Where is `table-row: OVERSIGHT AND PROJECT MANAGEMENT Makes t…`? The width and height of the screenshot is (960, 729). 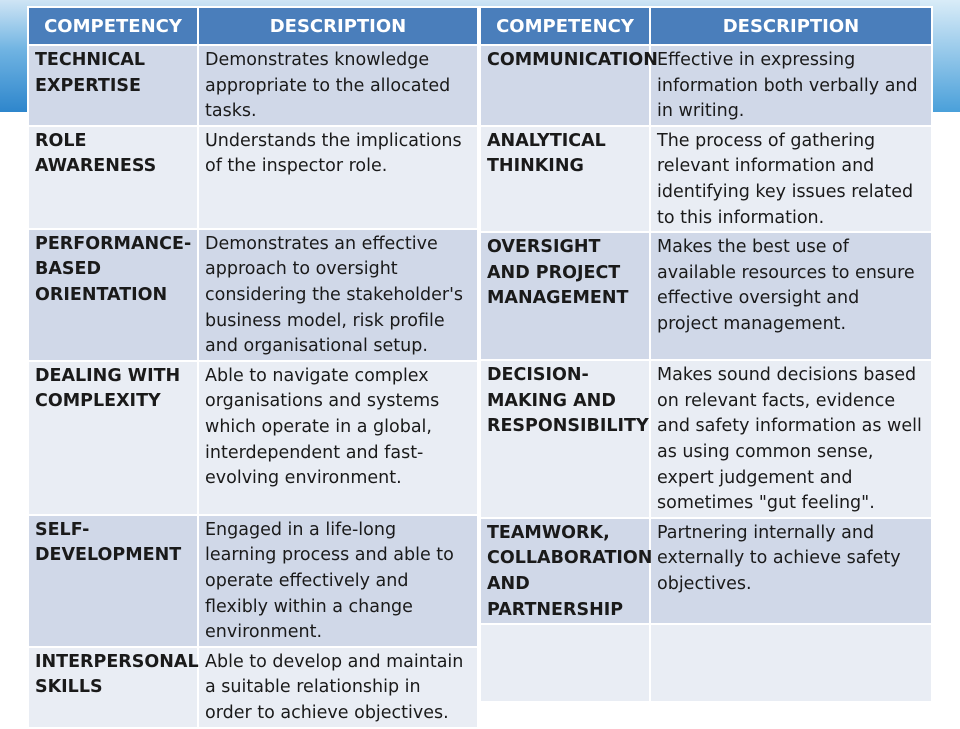
table-row: OVERSIGHT AND PROJECT MANAGEMENT Makes t… is located at coordinates (706, 296).